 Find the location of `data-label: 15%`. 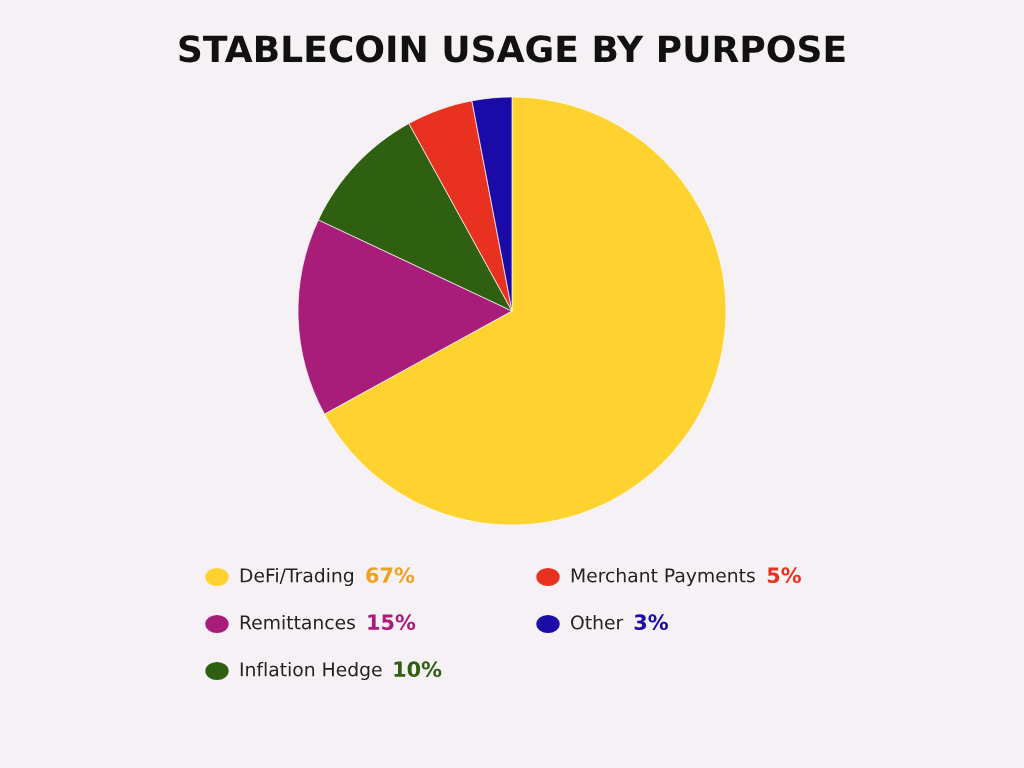

data-label: 15% is located at coordinates (392, 622).